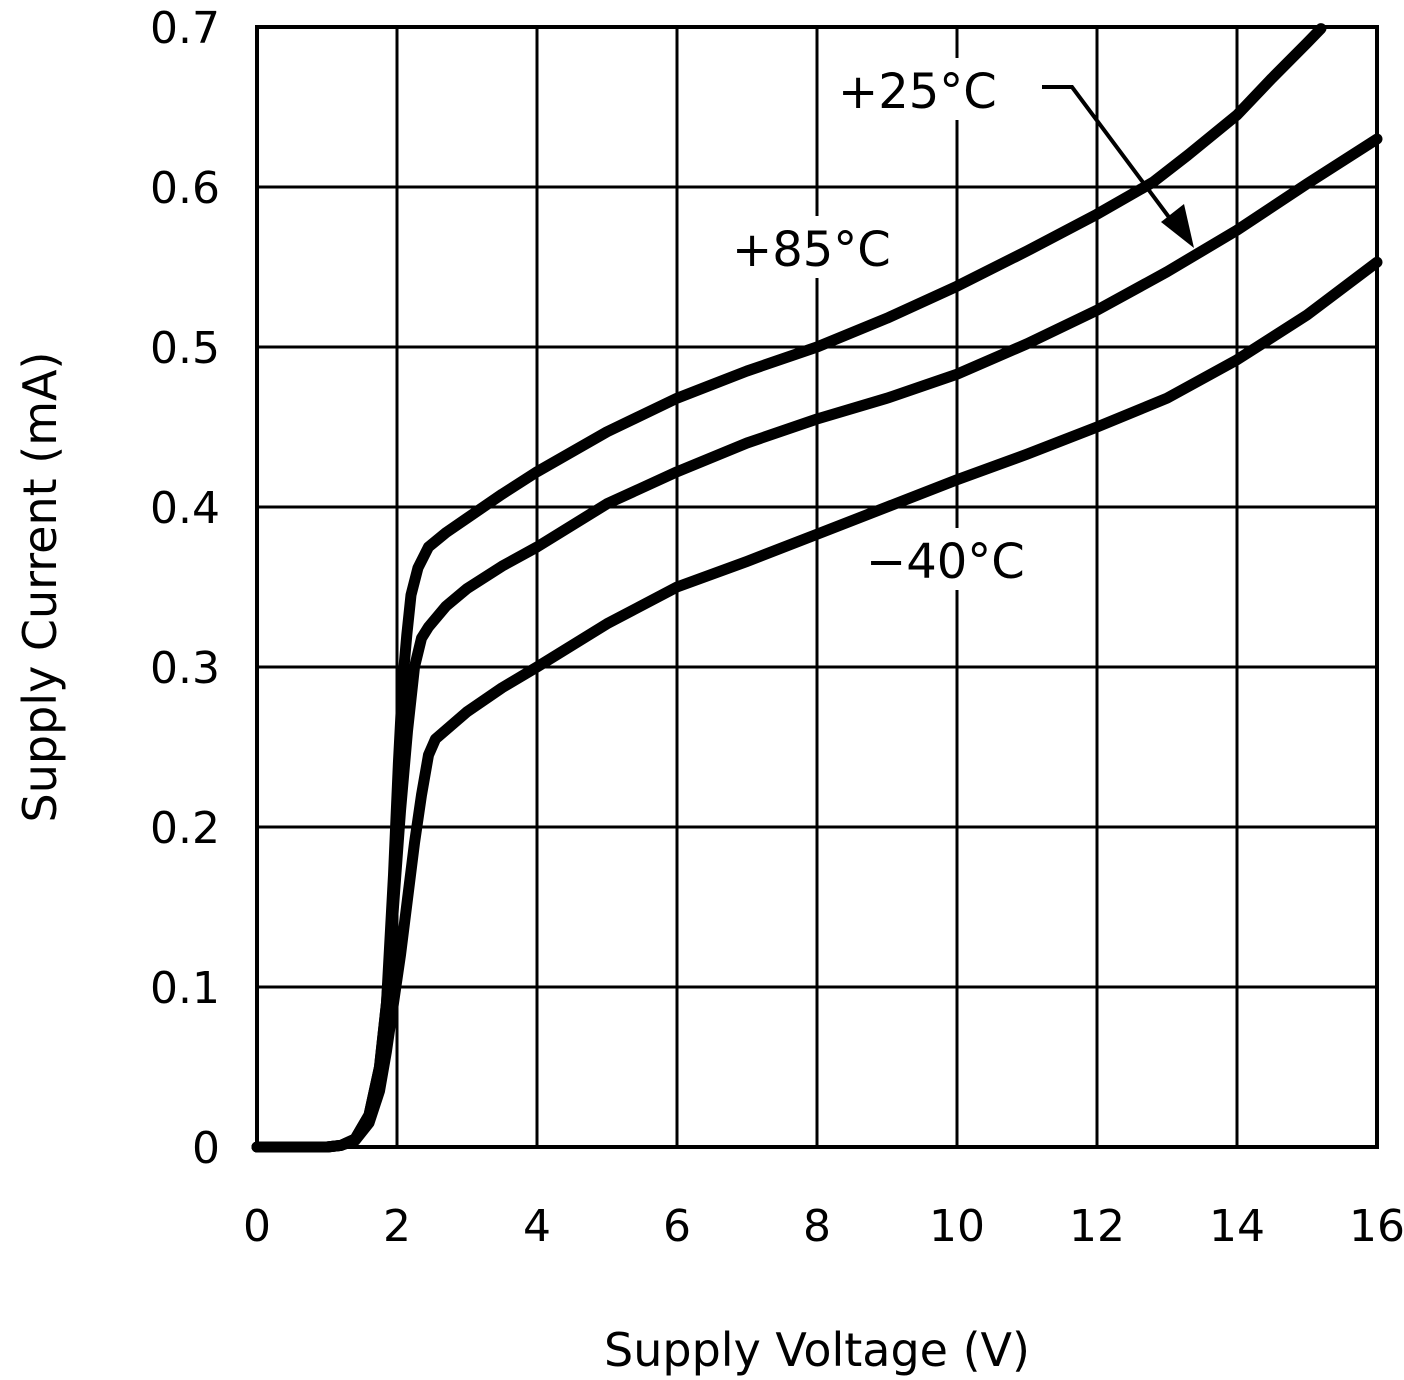 Image resolution: width=1404 pixels, height=1380 pixels. I want to click on x-tick-label: 16, so click(1376, 1226).